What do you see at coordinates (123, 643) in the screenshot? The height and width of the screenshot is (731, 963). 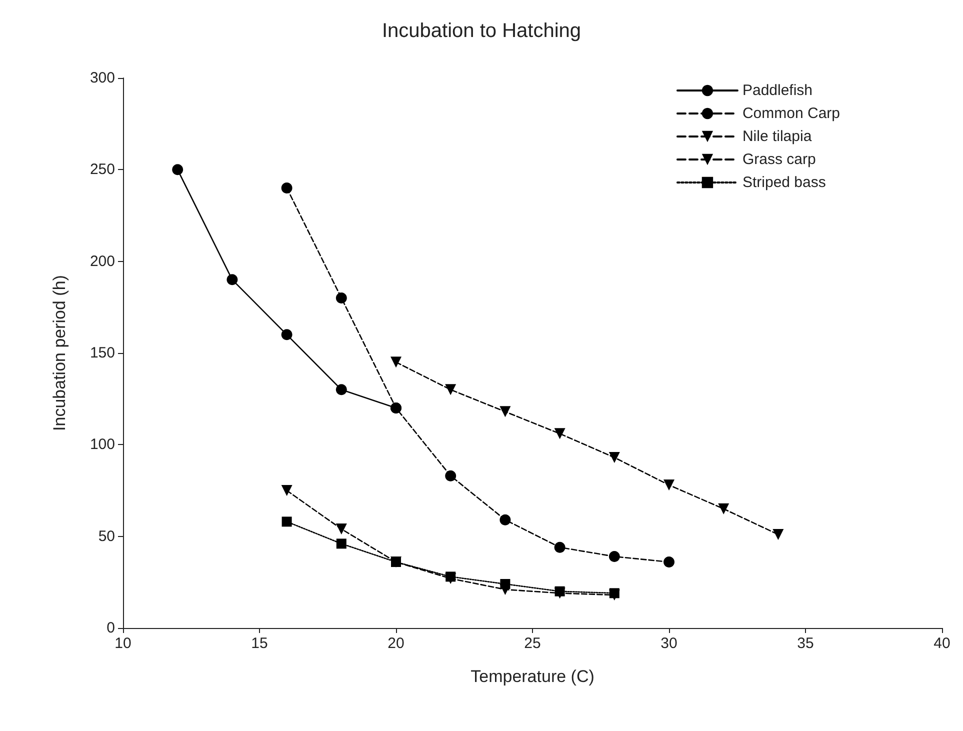 I see `x-tick-label: 10` at bounding box center [123, 643].